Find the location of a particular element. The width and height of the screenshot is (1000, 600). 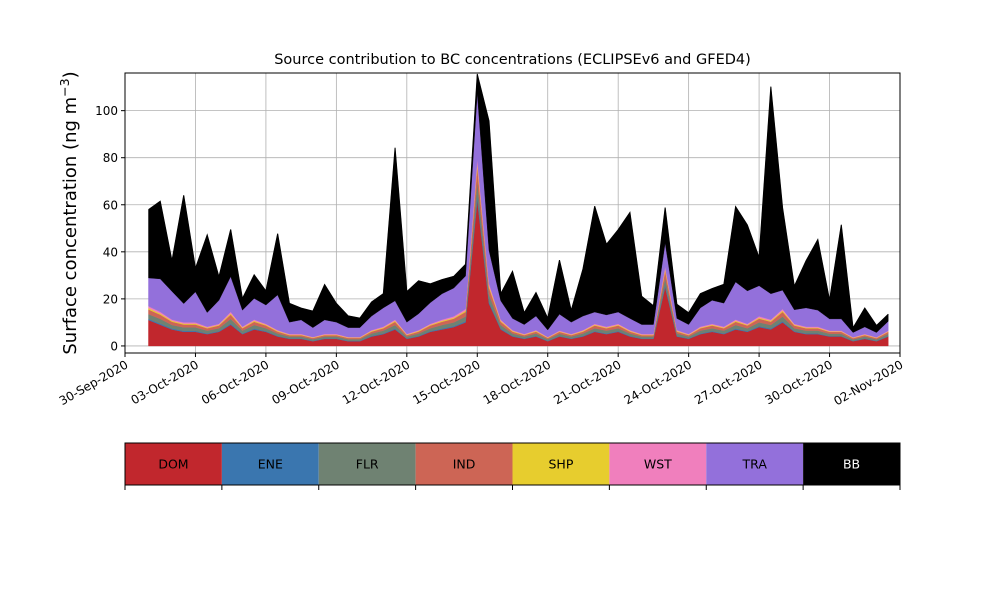

legend-swatch-ene is located at coordinates (270, 464).